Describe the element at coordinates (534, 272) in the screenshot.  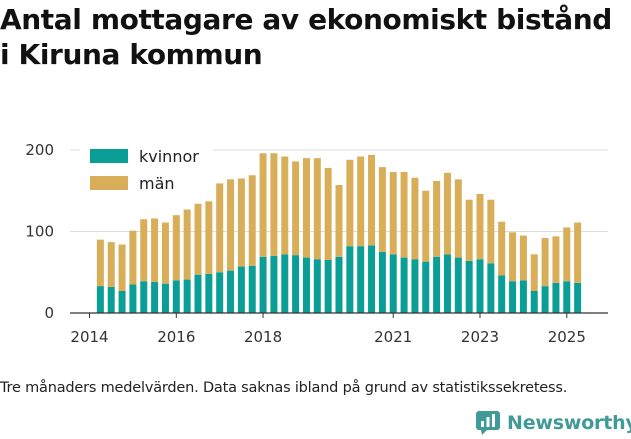
I see `bar-män-40` at that location.